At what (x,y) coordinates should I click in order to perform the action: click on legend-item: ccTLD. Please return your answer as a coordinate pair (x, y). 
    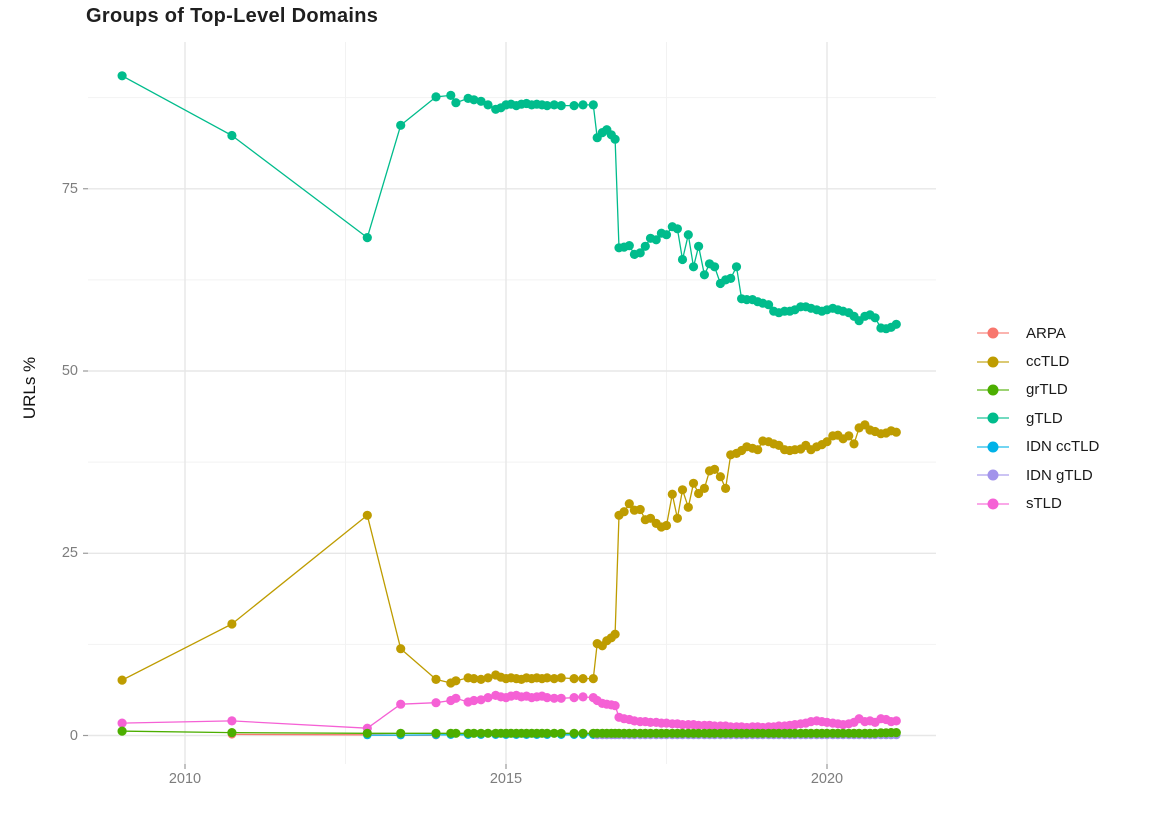
    Looking at the image, I should click on (1038, 361).